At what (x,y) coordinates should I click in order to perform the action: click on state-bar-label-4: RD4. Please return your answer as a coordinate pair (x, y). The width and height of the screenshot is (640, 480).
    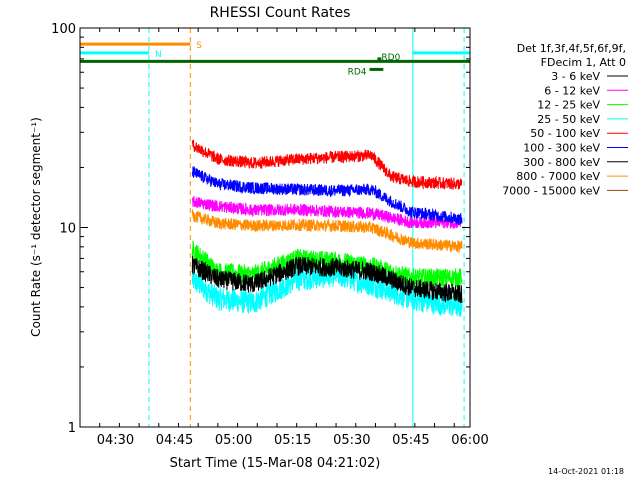
    Looking at the image, I should click on (357, 72).